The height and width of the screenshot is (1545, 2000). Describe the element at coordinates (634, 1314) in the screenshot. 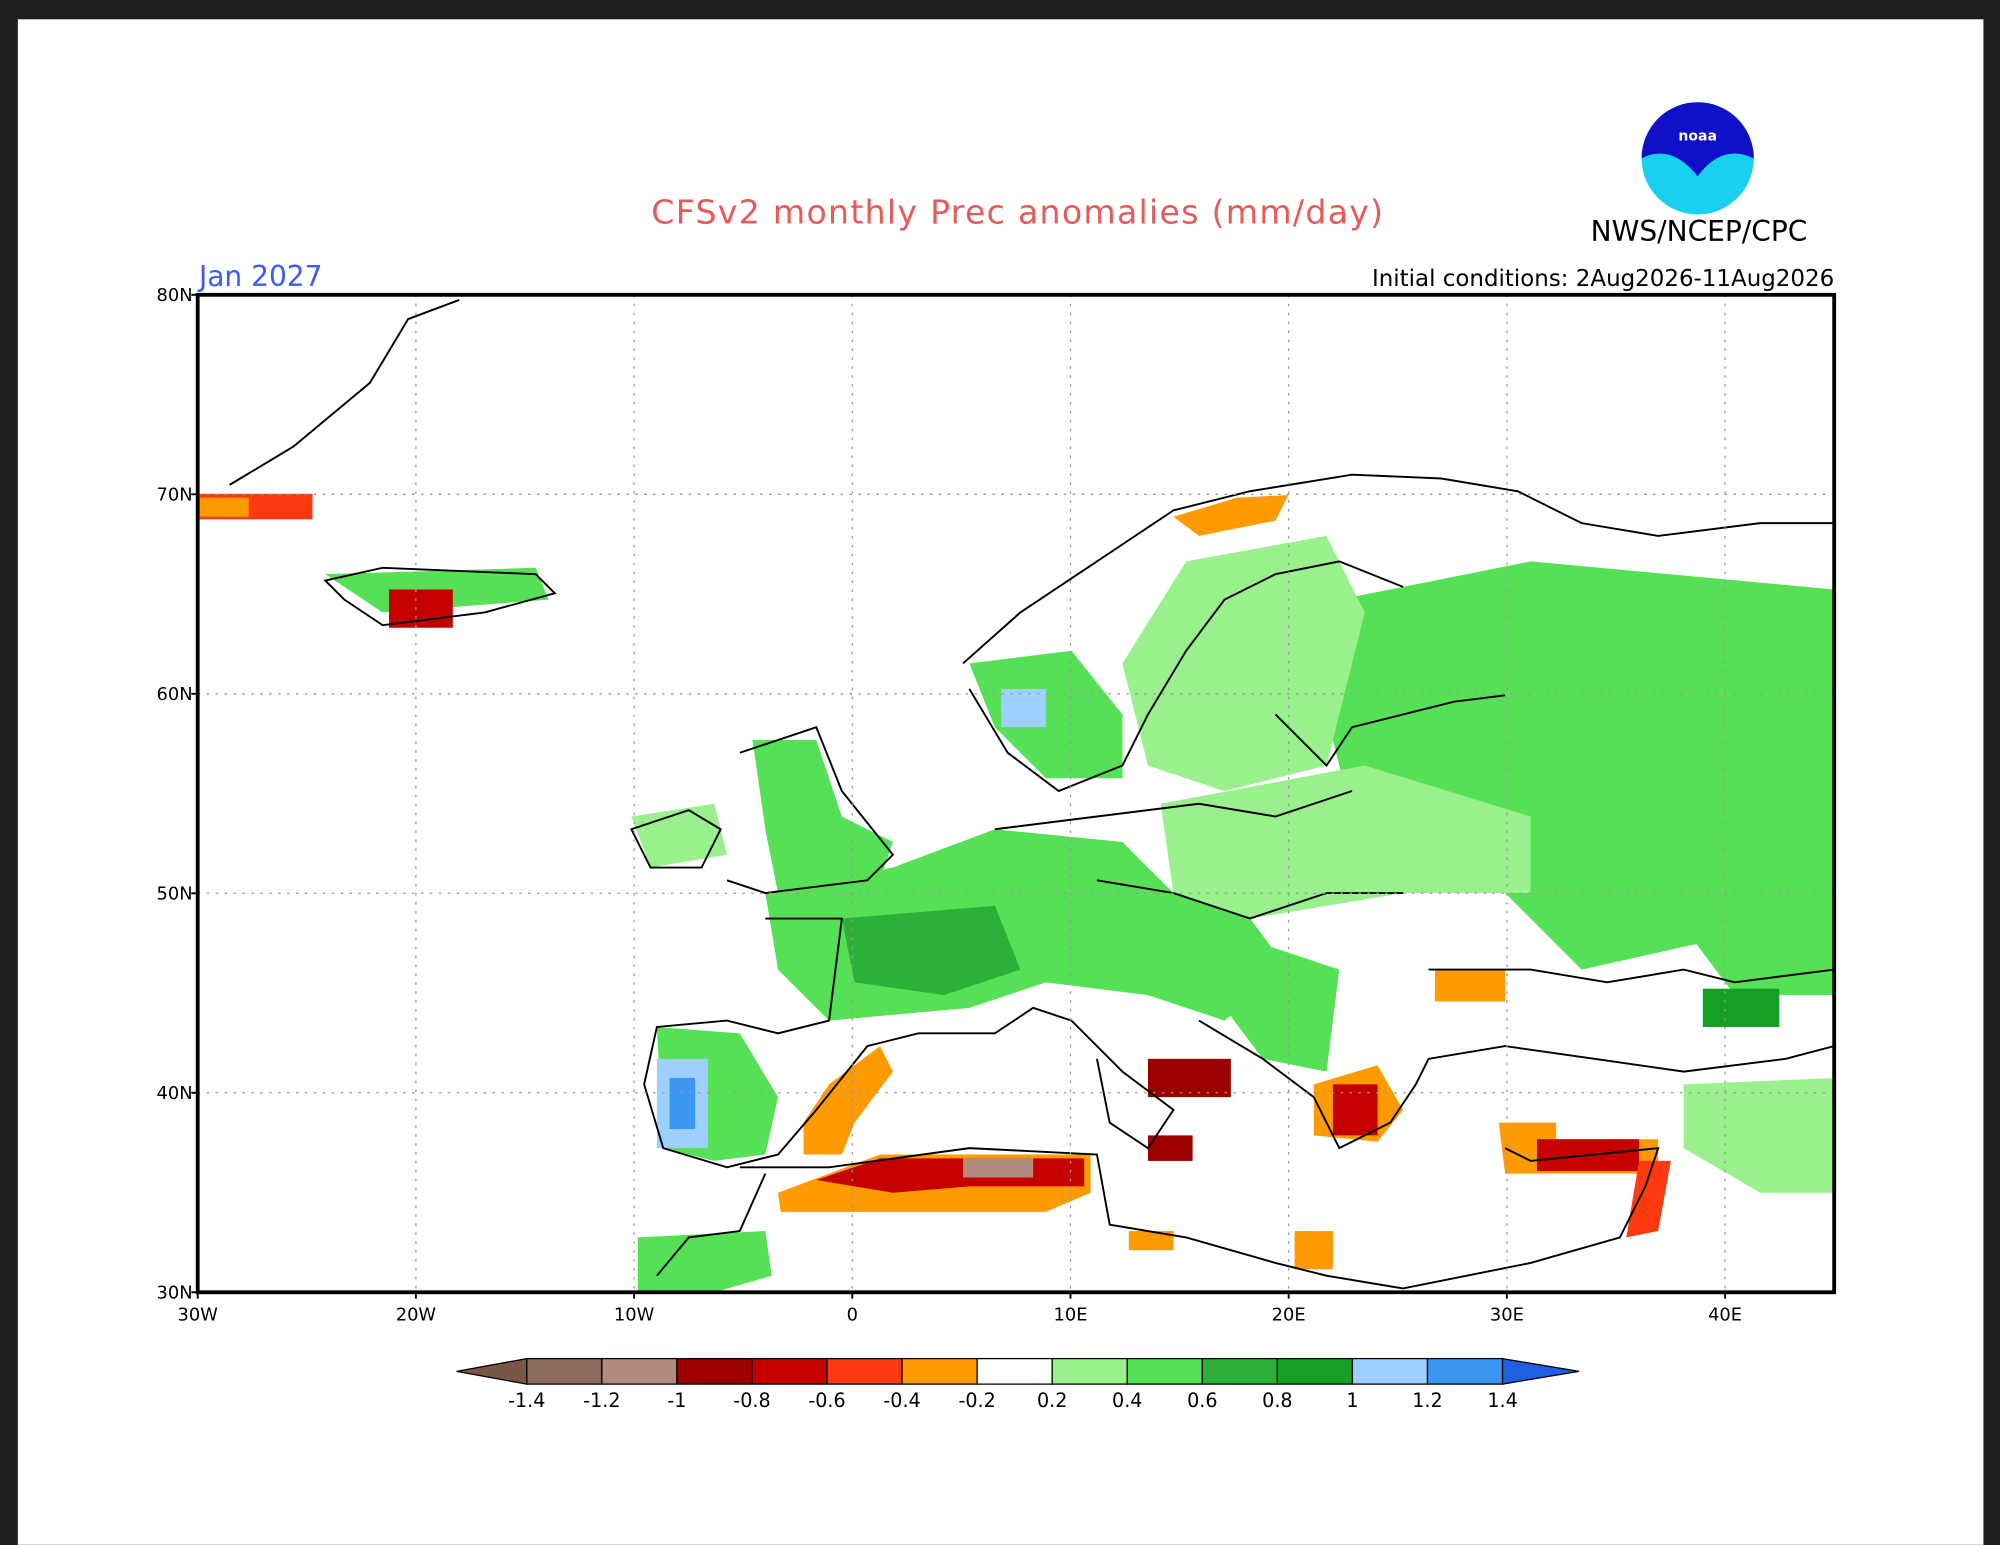

I see `lon-label: 10W` at that location.